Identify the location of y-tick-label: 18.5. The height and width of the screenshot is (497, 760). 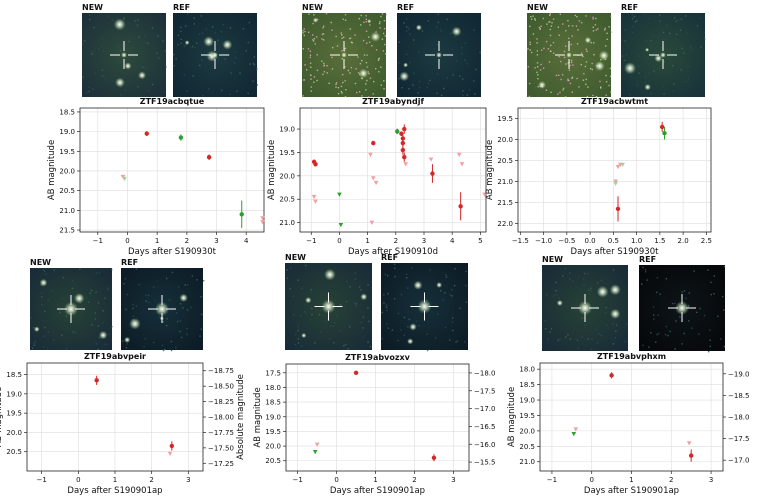
(14, 375).